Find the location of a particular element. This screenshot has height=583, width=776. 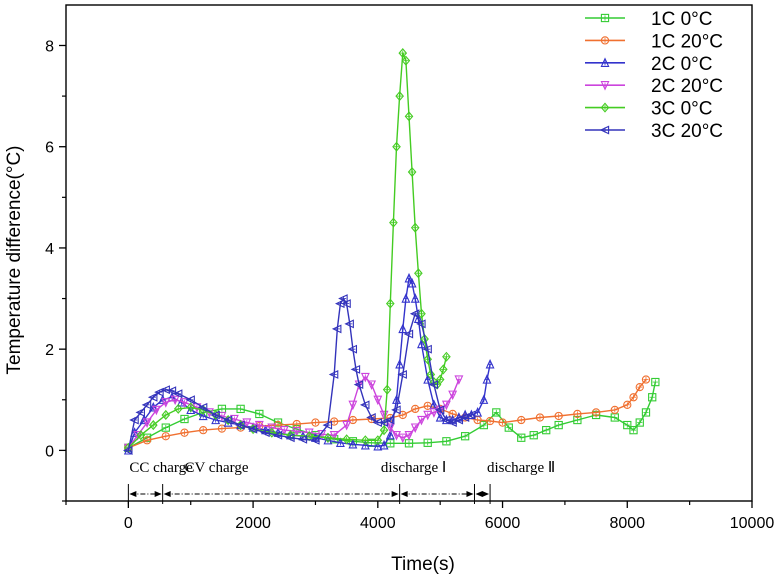

y-tick-label: 4 is located at coordinates (49, 249).